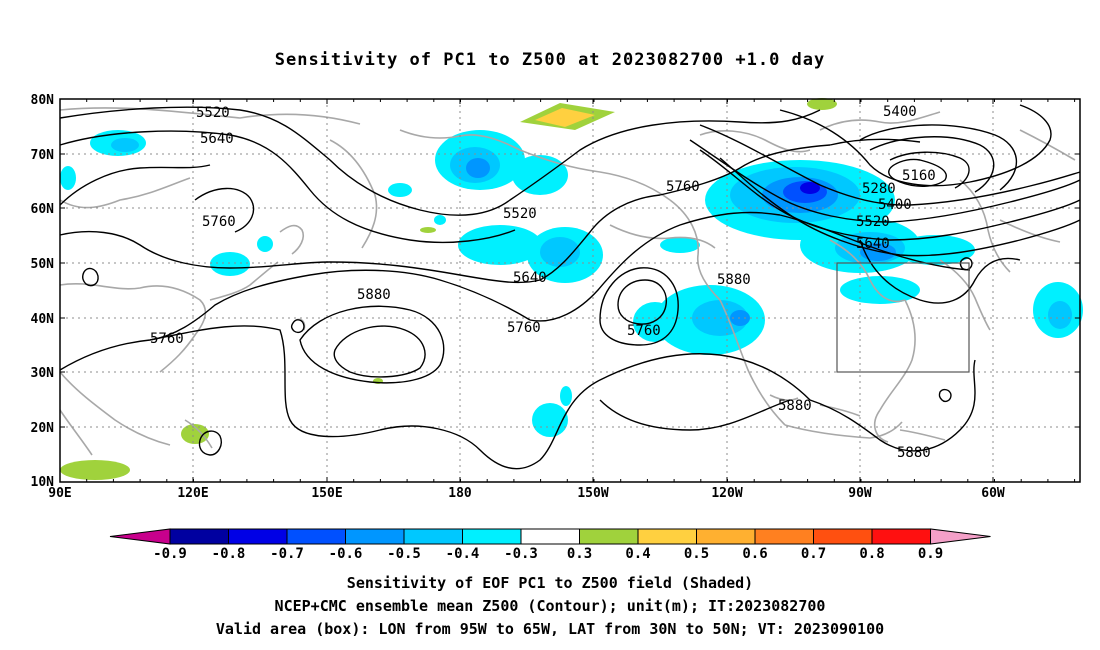 This screenshot has height=650, width=1100. What do you see at coordinates (43, 209) in the screenshot?
I see `lat-tick-label: 60N` at bounding box center [43, 209].